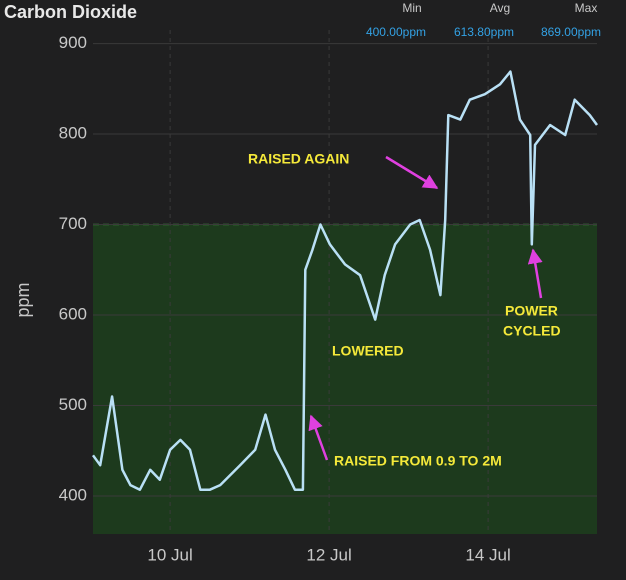  What do you see at coordinates (368, 351) in the screenshot?
I see `annotation: LOWERED` at bounding box center [368, 351].